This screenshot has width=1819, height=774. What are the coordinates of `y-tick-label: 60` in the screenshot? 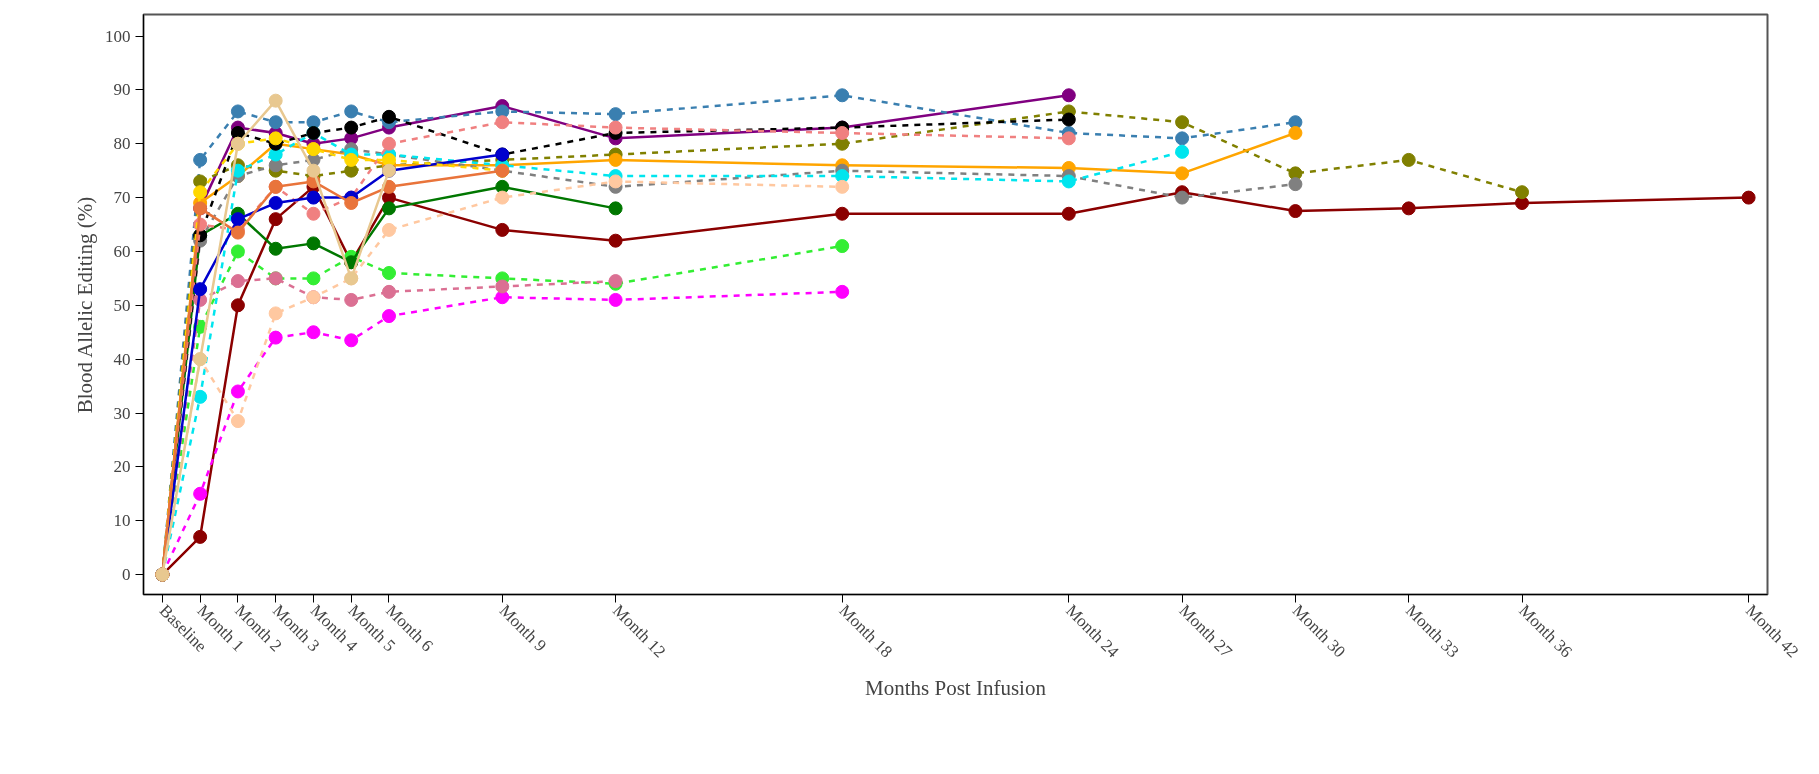 It's located at (122, 251).